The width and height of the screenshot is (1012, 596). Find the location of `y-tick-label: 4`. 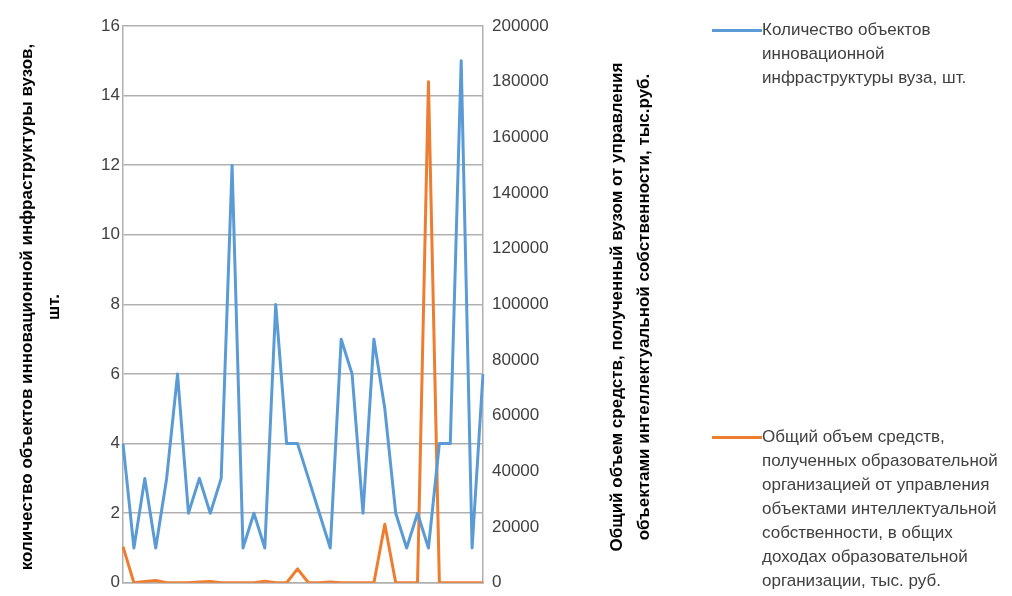

y-tick-label: 4 is located at coordinates (115, 443).